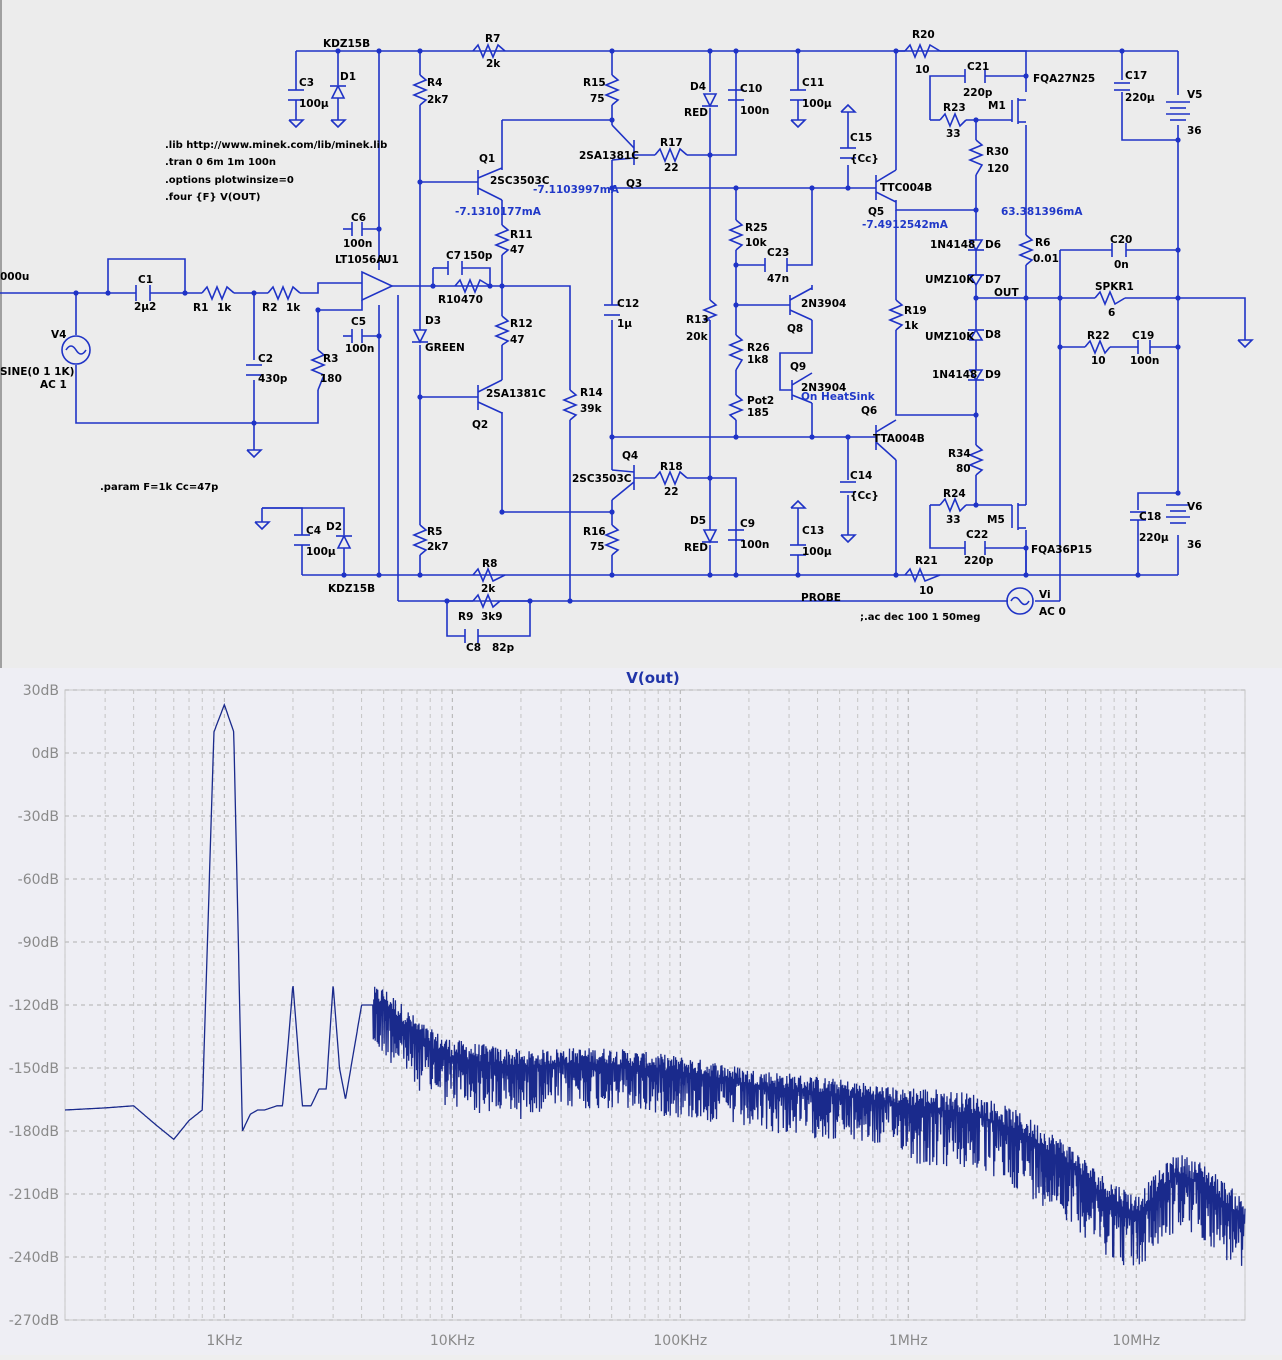 This screenshot has height=1360, width=1282. I want to click on label-r5v: 2k7, so click(438, 547).